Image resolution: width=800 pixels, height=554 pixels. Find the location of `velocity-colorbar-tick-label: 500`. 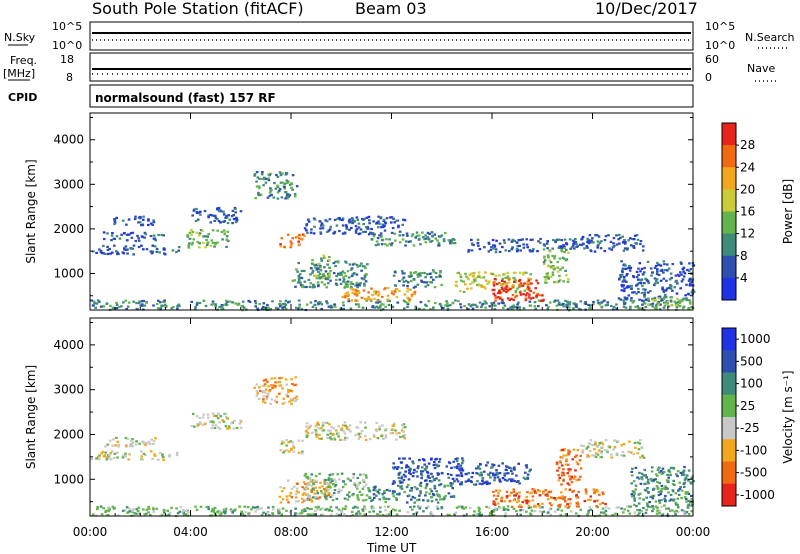

velocity-colorbar-tick-label: 500 is located at coordinates (751, 361).